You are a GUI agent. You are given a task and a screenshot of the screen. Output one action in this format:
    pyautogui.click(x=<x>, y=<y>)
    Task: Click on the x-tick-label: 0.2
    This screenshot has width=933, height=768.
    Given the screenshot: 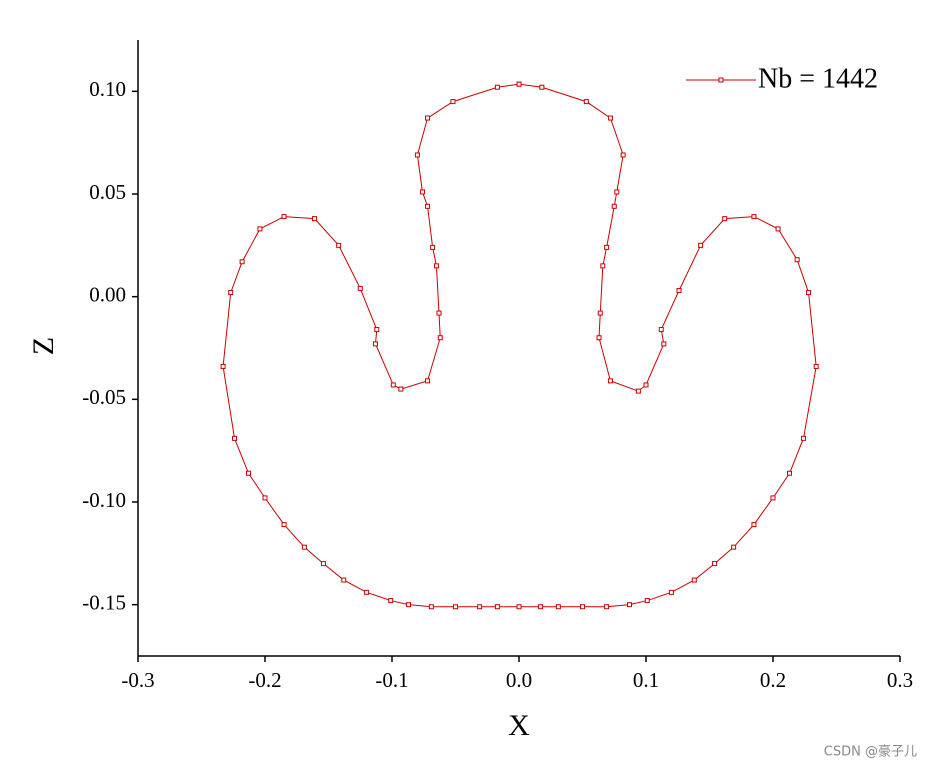 What is the action you would take?
    pyautogui.click(x=773, y=680)
    